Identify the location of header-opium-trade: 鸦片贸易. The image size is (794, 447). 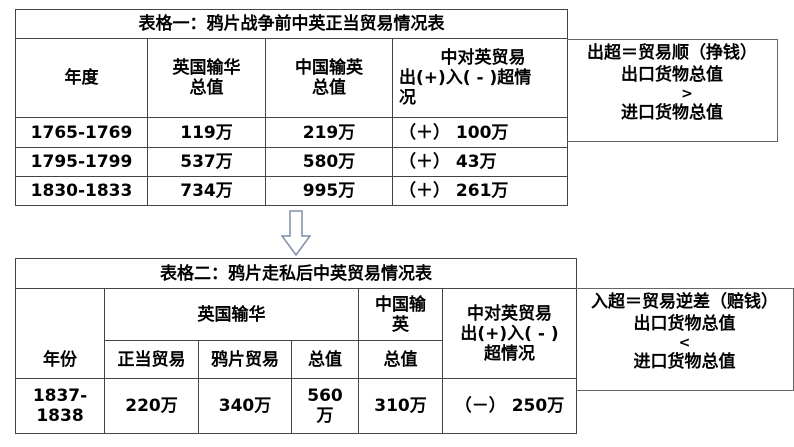
(245, 359).